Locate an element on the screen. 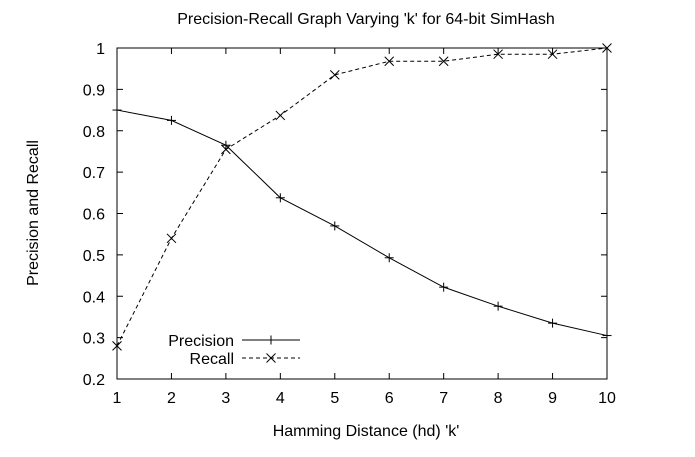 Image resolution: width=695 pixels, height=457 pixels. x-tick-label: 5 is located at coordinates (334, 398).